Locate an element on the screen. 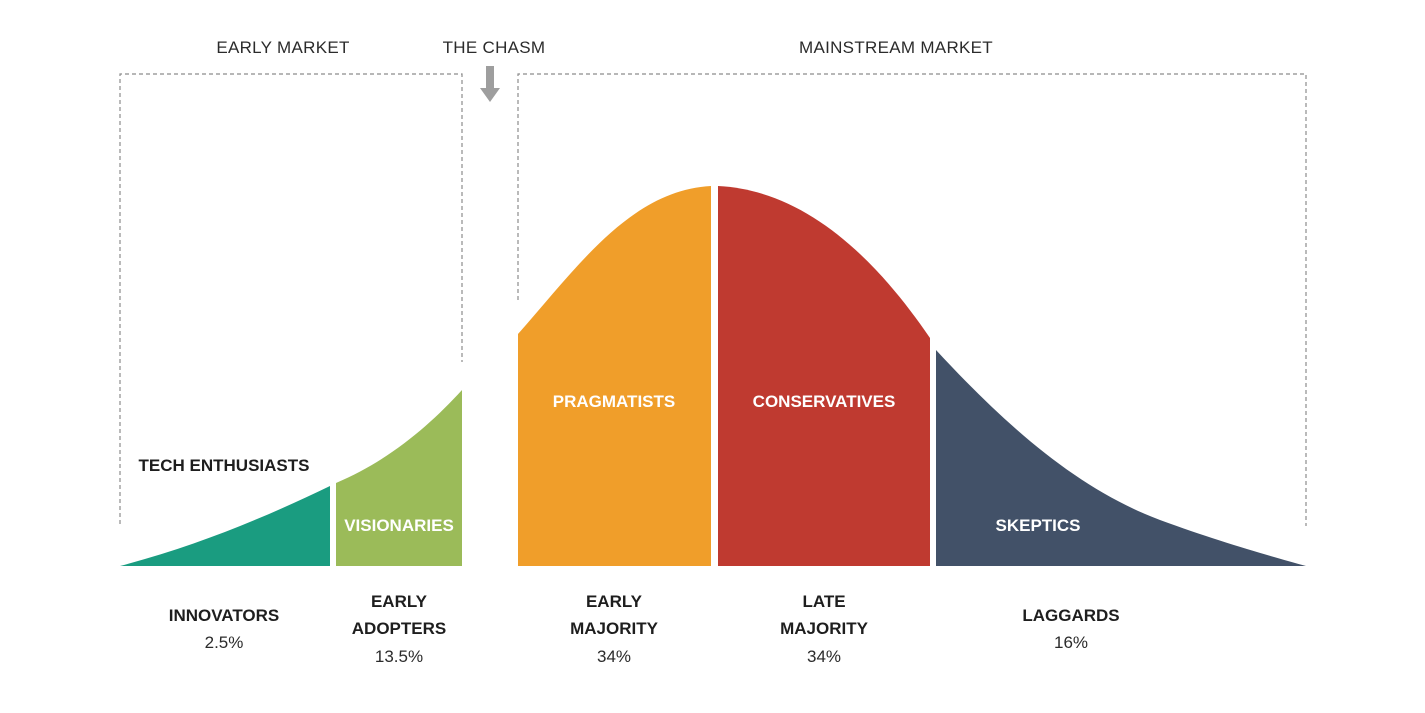  group-name-line2: ADOPTERS is located at coordinates (399, 628).